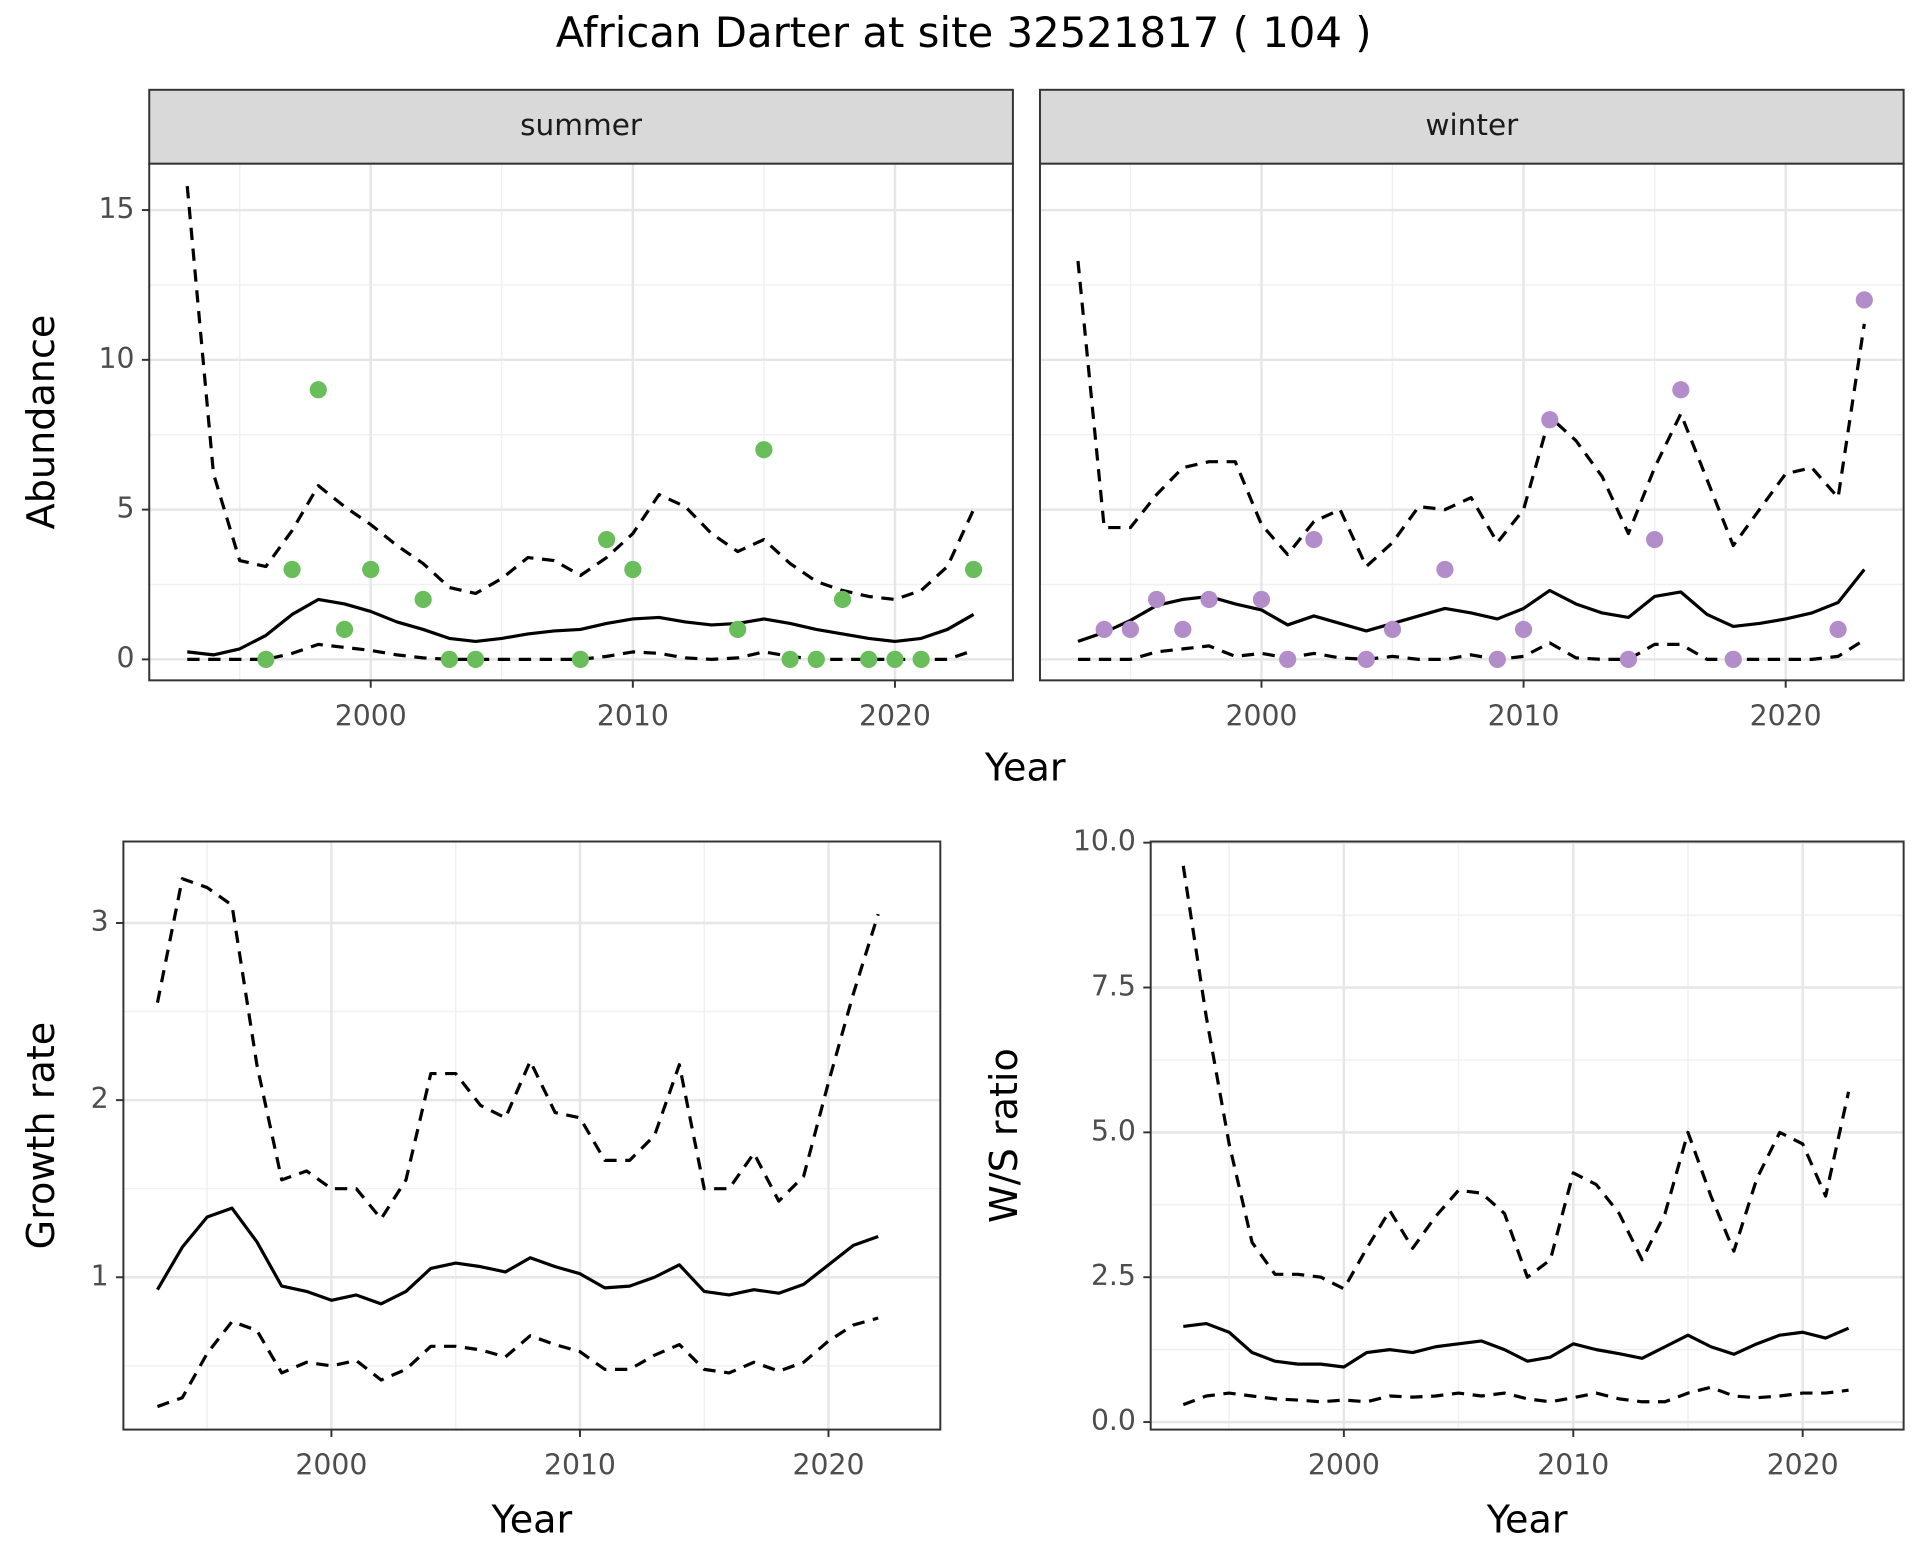 The width and height of the screenshot is (1920, 1560). I want to click on y-tick-label: 15, so click(116, 208).